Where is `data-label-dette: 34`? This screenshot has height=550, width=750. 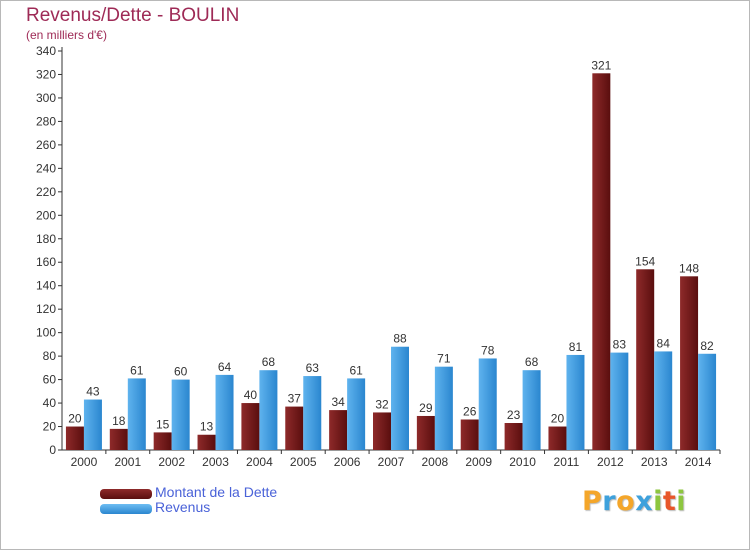
data-label-dette: 34 is located at coordinates (338, 402).